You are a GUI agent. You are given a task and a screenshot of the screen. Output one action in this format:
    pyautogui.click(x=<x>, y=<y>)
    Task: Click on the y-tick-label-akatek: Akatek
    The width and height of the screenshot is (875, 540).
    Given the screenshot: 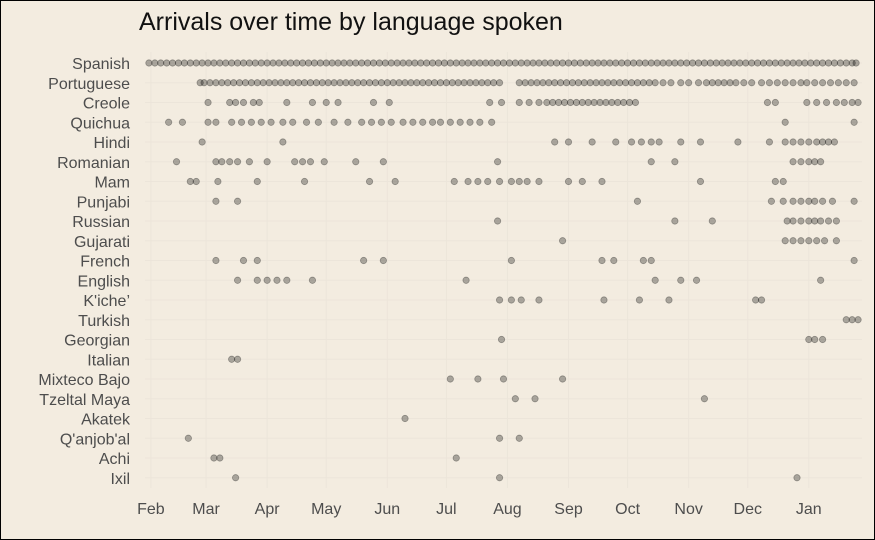 What is the action you would take?
    pyautogui.click(x=106, y=420)
    